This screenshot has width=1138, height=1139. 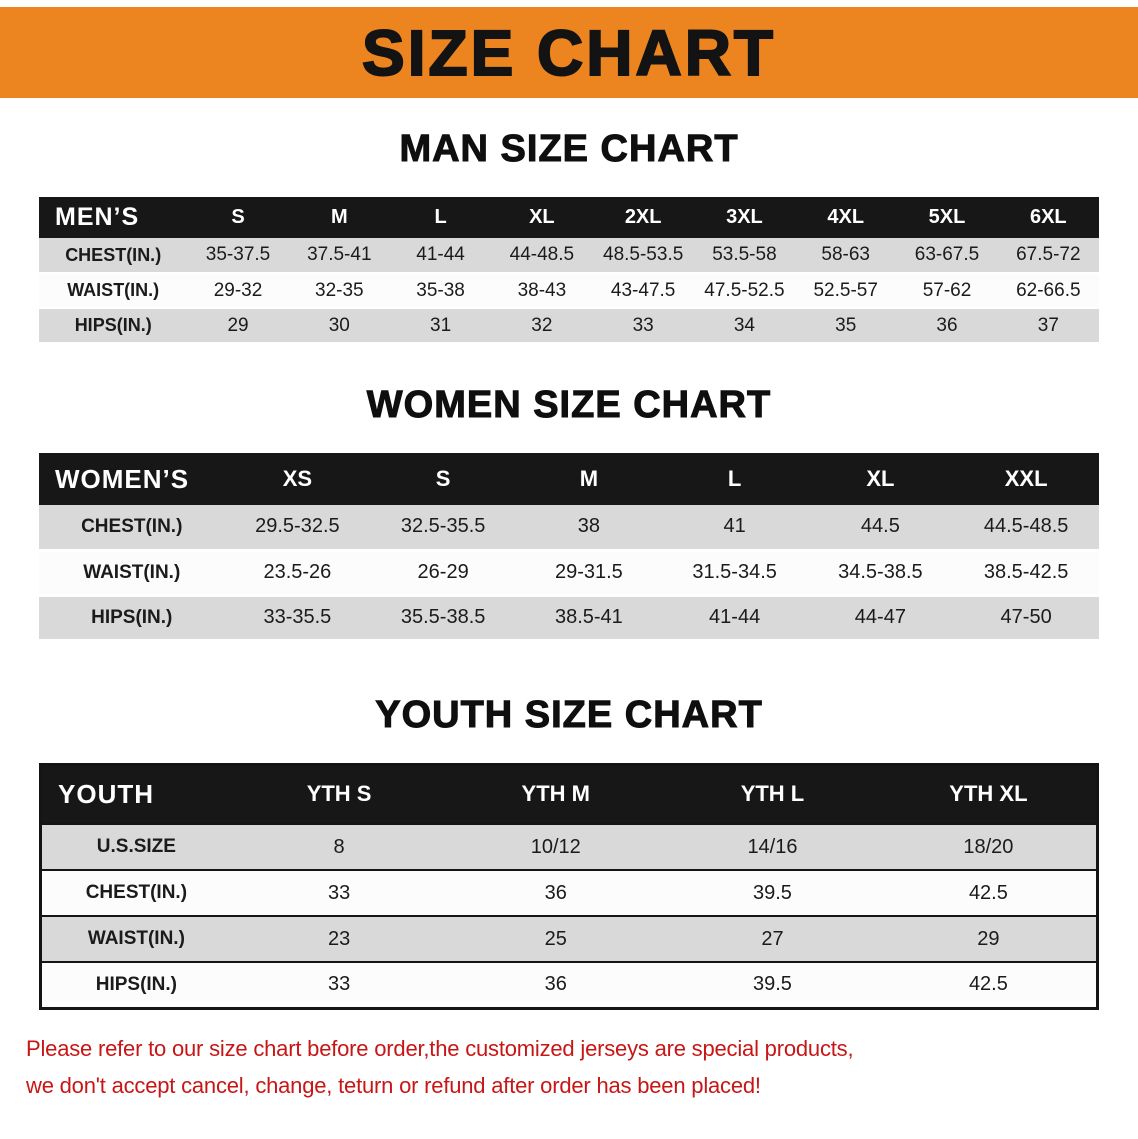 I want to click on size-cell: 14/16, so click(x=772, y=846).